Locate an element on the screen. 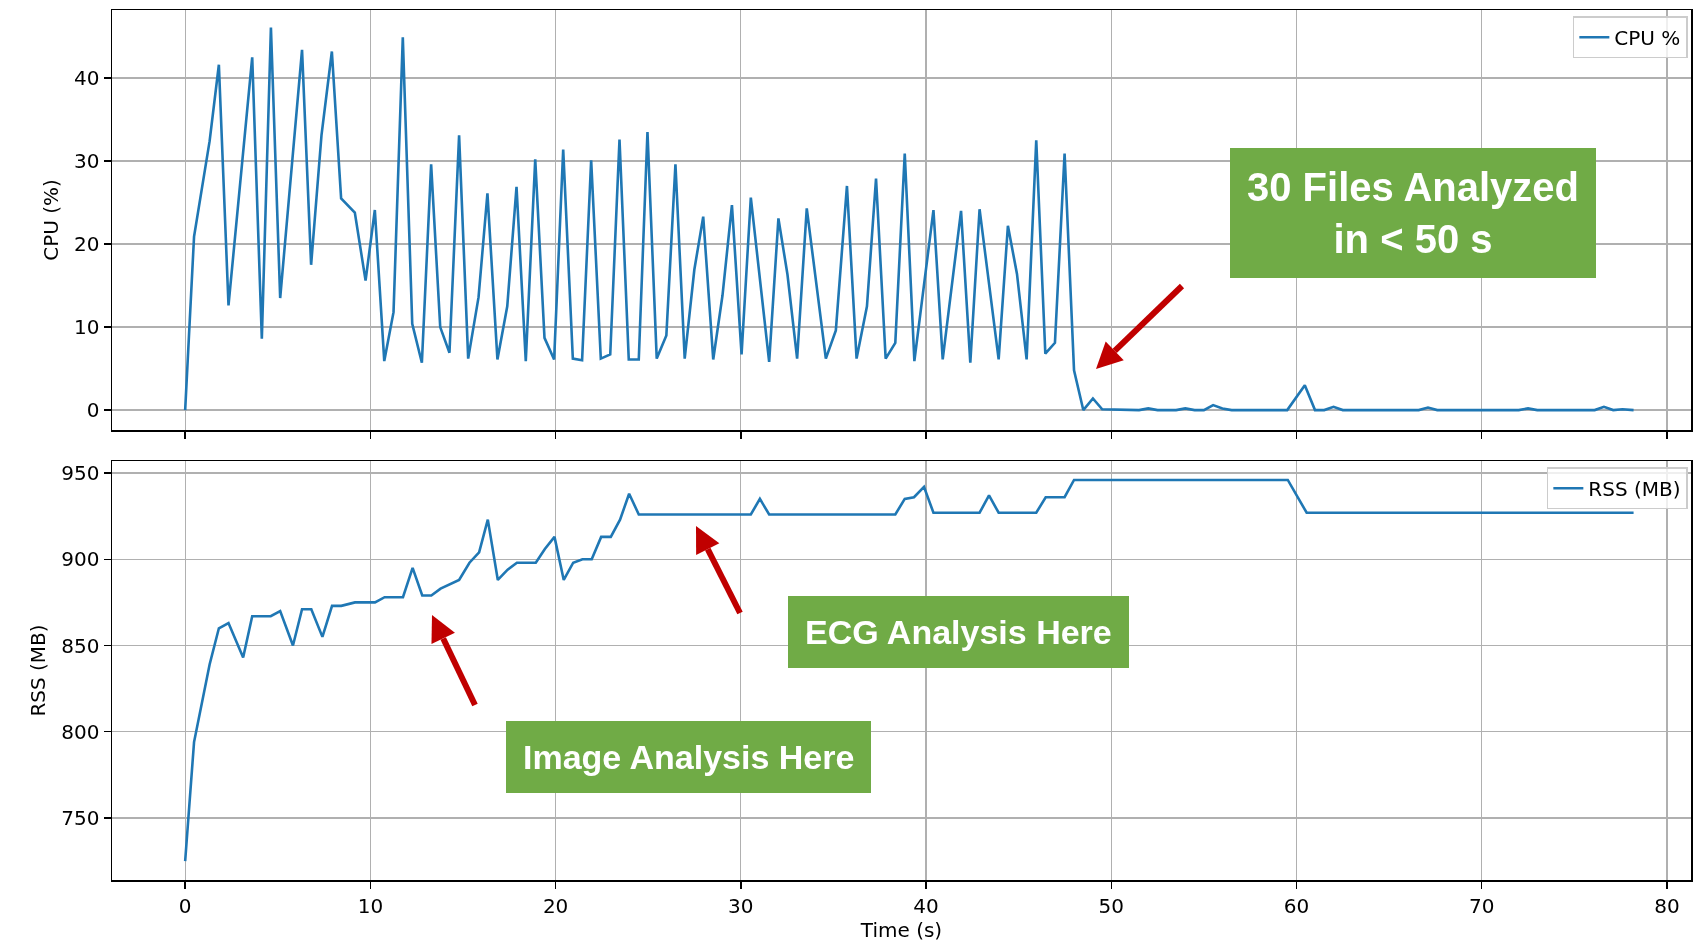 The height and width of the screenshot is (950, 1693). y-axis-title: RSS (MB) is located at coordinates (38, 670).